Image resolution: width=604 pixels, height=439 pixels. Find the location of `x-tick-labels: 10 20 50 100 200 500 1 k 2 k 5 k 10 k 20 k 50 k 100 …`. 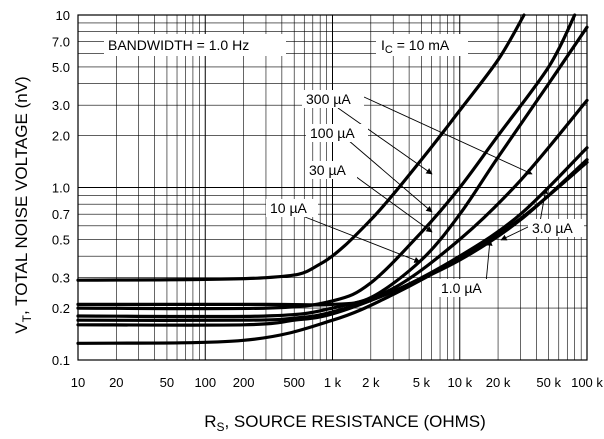

x-tick-labels: 10 20 50 100 200 500 1 k 2 k 5 k 10 k 20 k 50 k 100 … is located at coordinates (337, 382).